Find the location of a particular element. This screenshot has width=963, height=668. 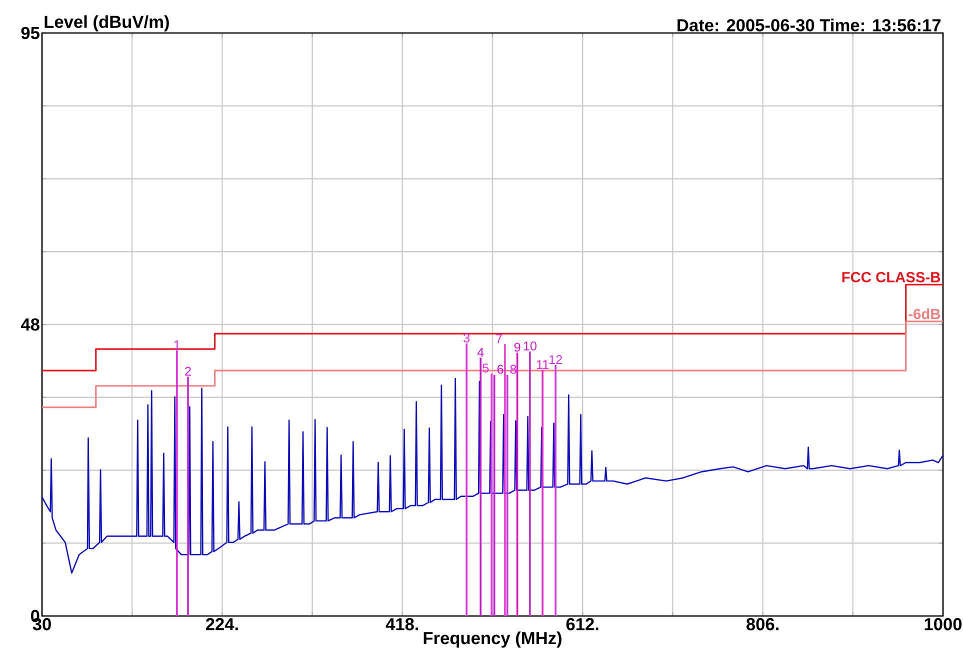

series-label: 7 is located at coordinates (499, 339).